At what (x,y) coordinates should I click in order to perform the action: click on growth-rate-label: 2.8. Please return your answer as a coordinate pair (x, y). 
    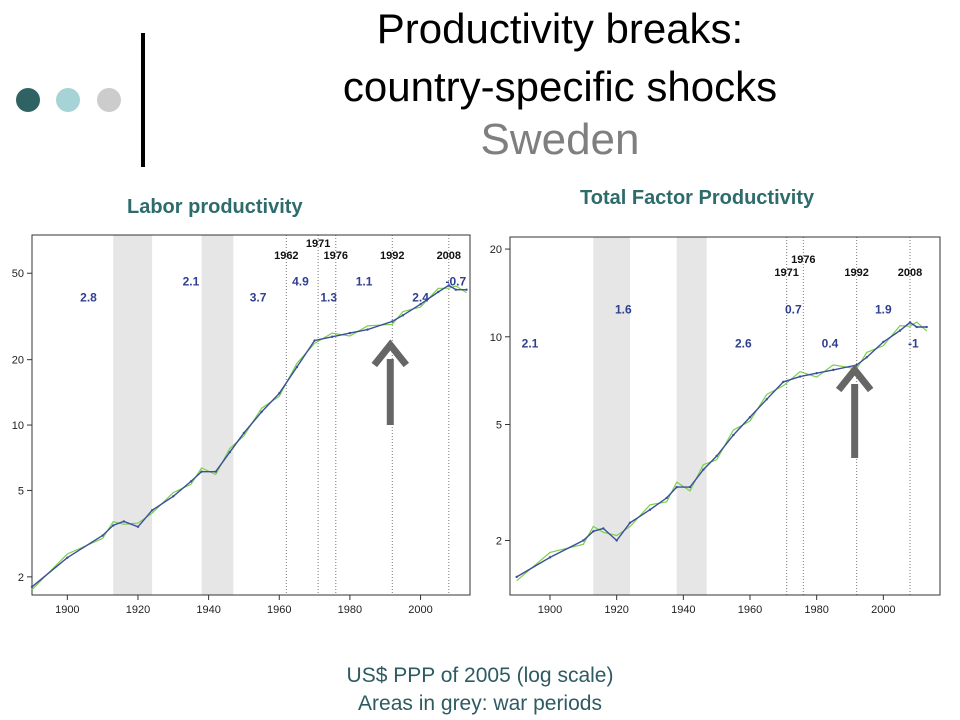
    Looking at the image, I should click on (88, 298).